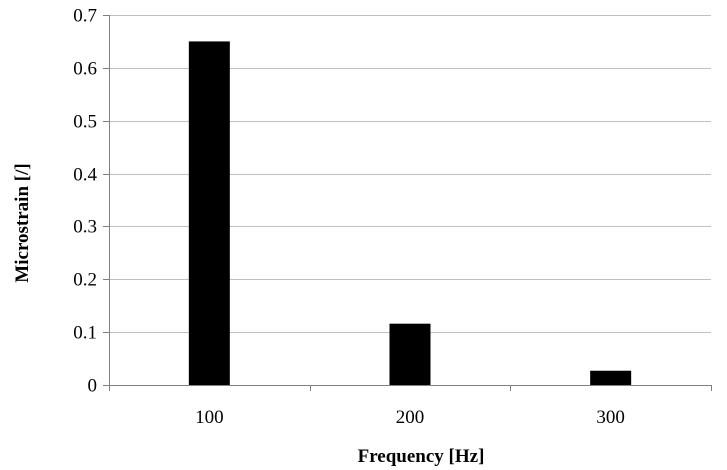 The height and width of the screenshot is (470, 727). What do you see at coordinates (85, 16) in the screenshot?
I see `y-tick-label: 0.7` at bounding box center [85, 16].